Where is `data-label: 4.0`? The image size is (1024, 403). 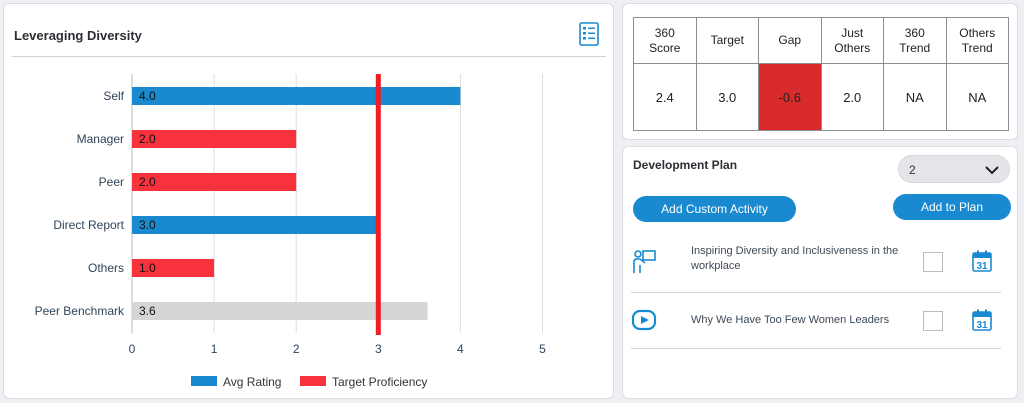 data-label: 4.0 is located at coordinates (147, 96).